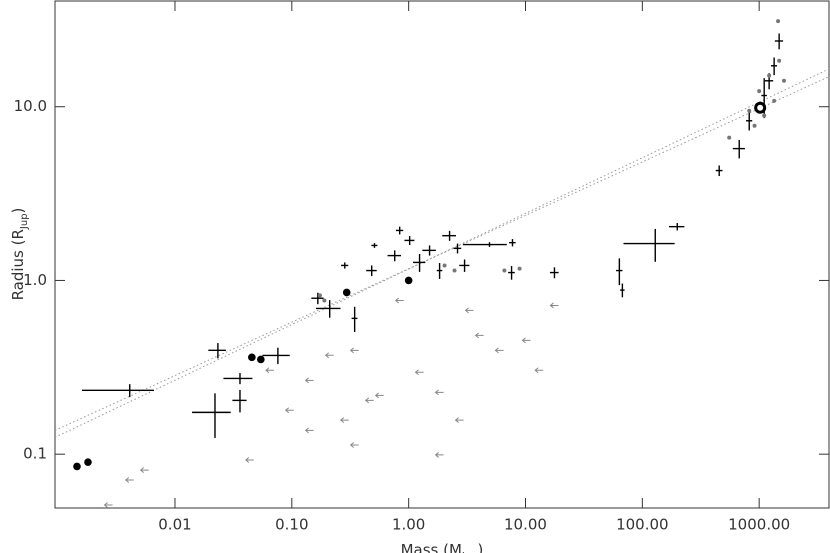 The image size is (830, 553). Describe the element at coordinates (759, 525) in the screenshot. I see `x-tick-label: 1000.00` at that location.